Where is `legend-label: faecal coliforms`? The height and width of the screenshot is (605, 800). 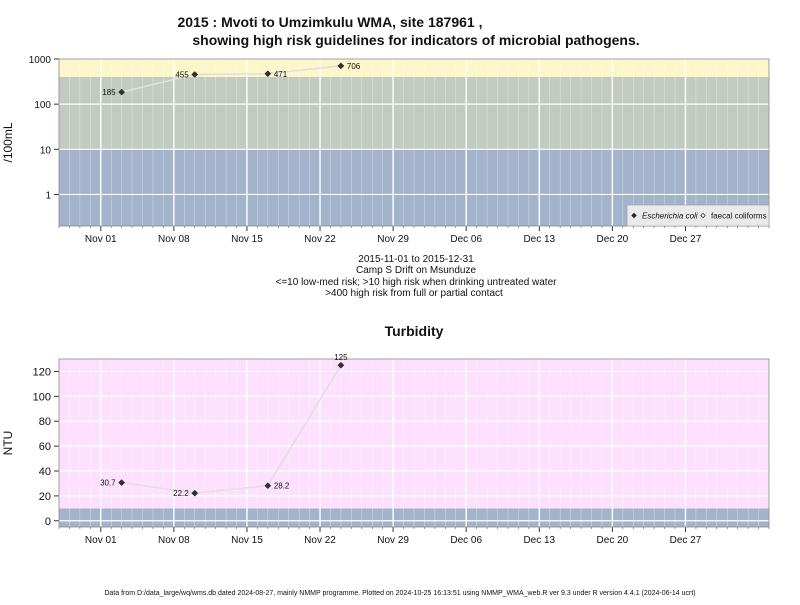
legend-label: faecal coliforms is located at coordinates (739, 216).